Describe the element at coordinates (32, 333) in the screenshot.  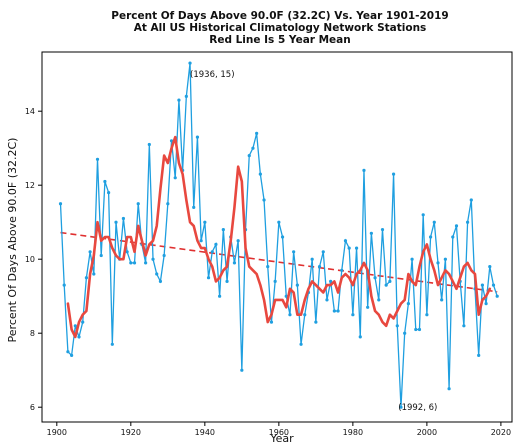
I see `y-tick-label: 8` at that location.